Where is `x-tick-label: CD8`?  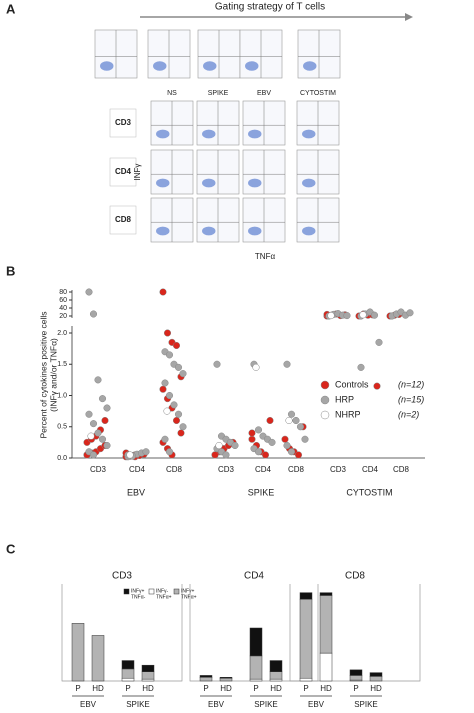 x-tick-label: CD8 is located at coordinates (174, 469).